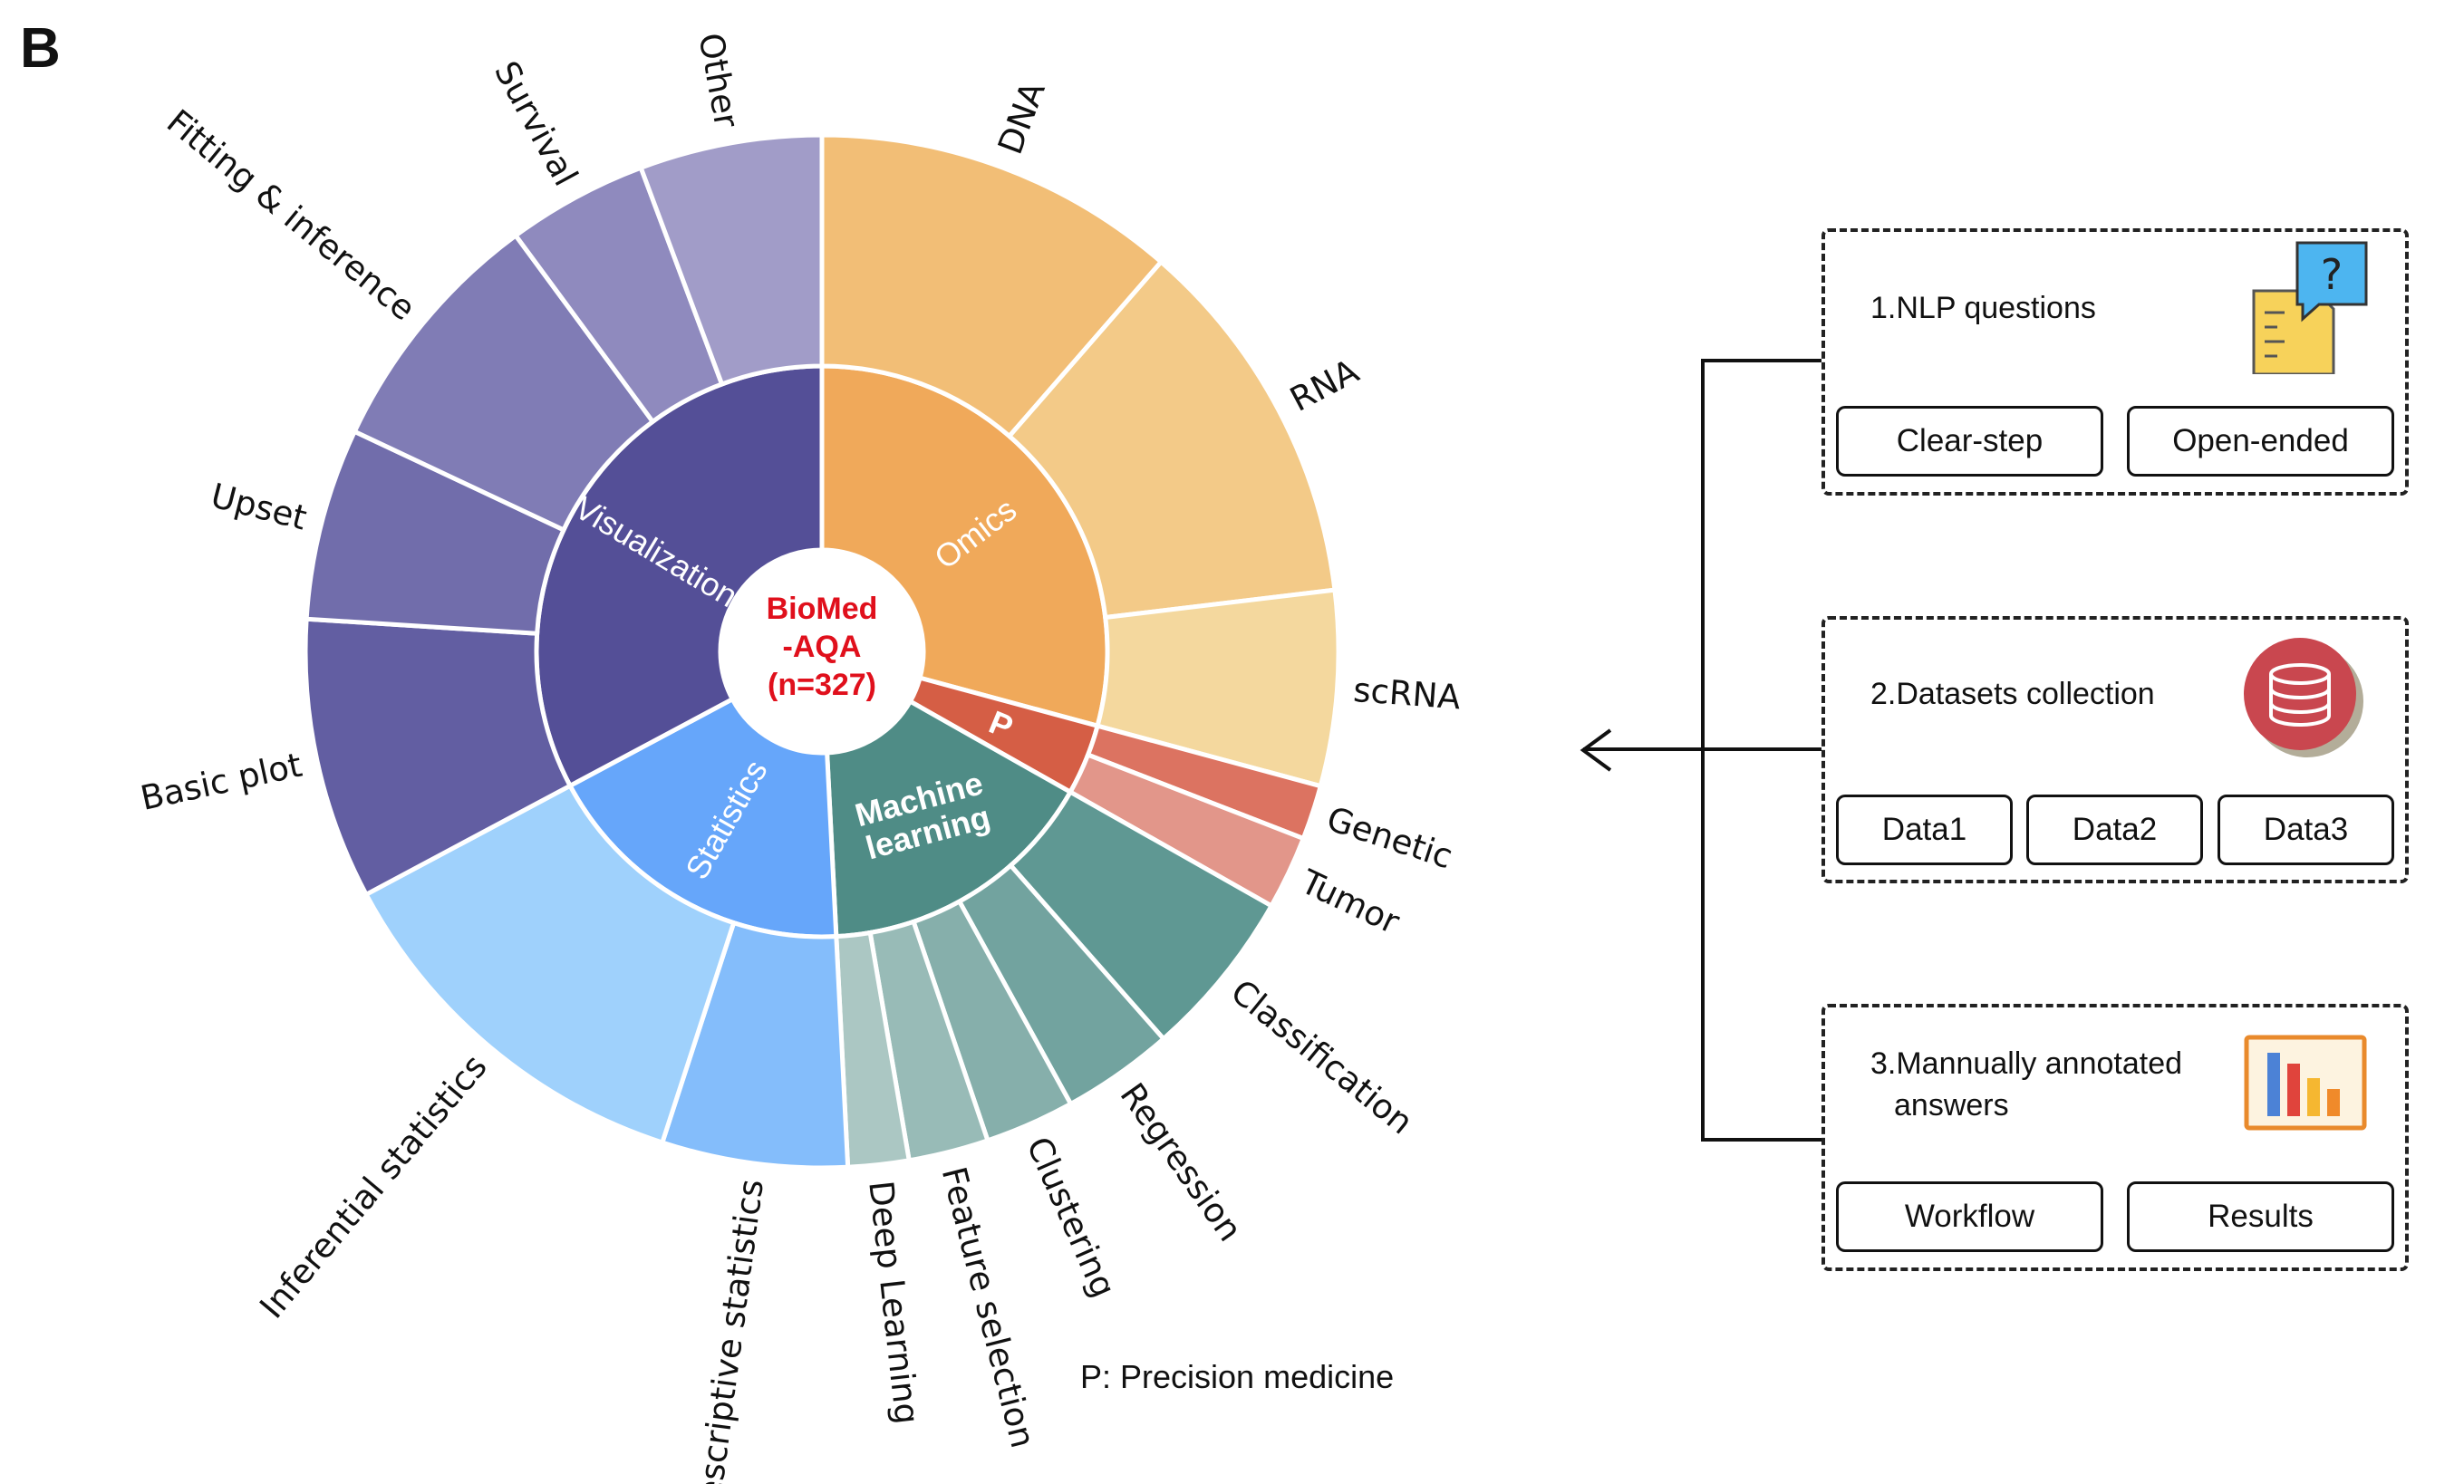 Image resolution: width=2464 pixels, height=1484 pixels. What do you see at coordinates (373, 1187) in the screenshot?
I see `outer-label-inferential-statistics: Inferential statistics` at bounding box center [373, 1187].